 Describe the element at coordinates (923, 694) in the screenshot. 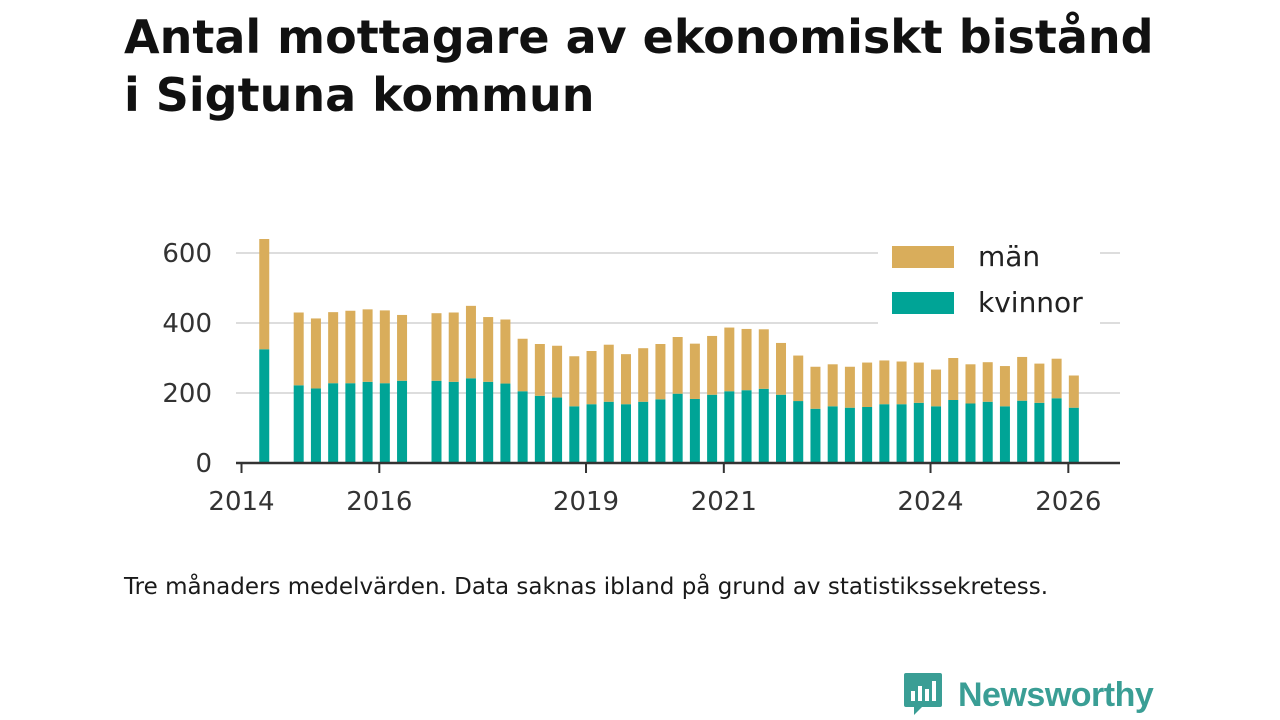

I see `newsworthy-icon` at that location.